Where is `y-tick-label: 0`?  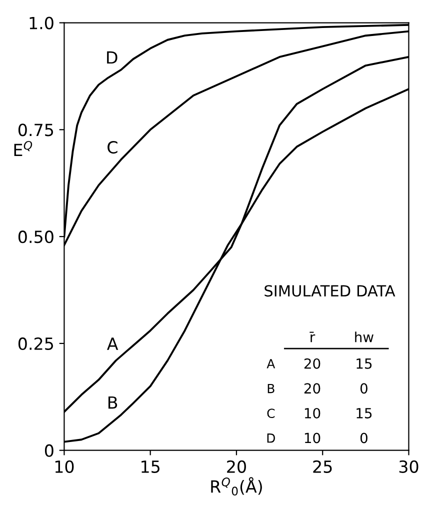 y-tick-label: 0 is located at coordinates (49, 450).